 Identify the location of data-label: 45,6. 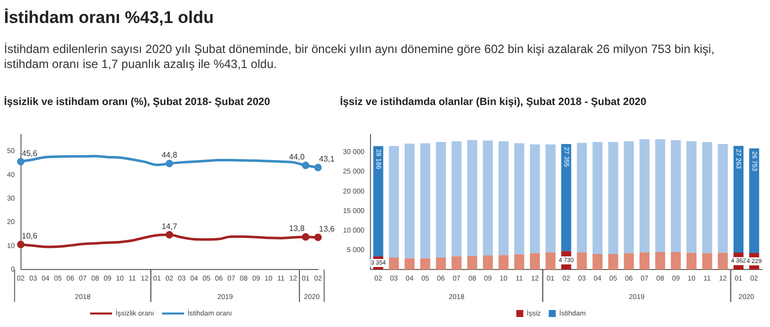
(30, 153).